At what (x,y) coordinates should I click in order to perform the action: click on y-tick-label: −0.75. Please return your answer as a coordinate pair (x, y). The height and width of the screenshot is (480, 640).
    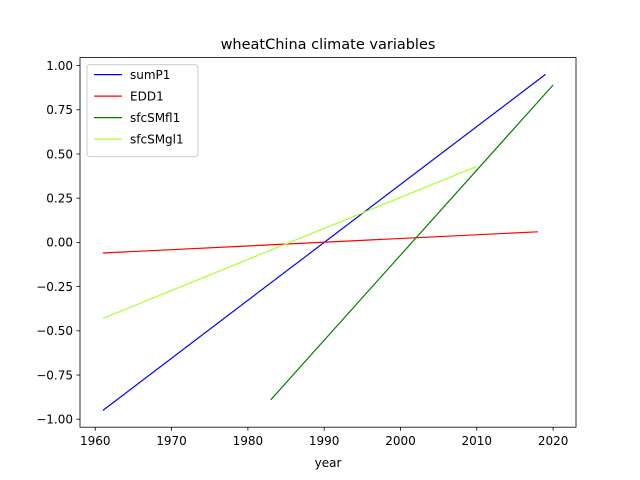
    Looking at the image, I should click on (54, 375).